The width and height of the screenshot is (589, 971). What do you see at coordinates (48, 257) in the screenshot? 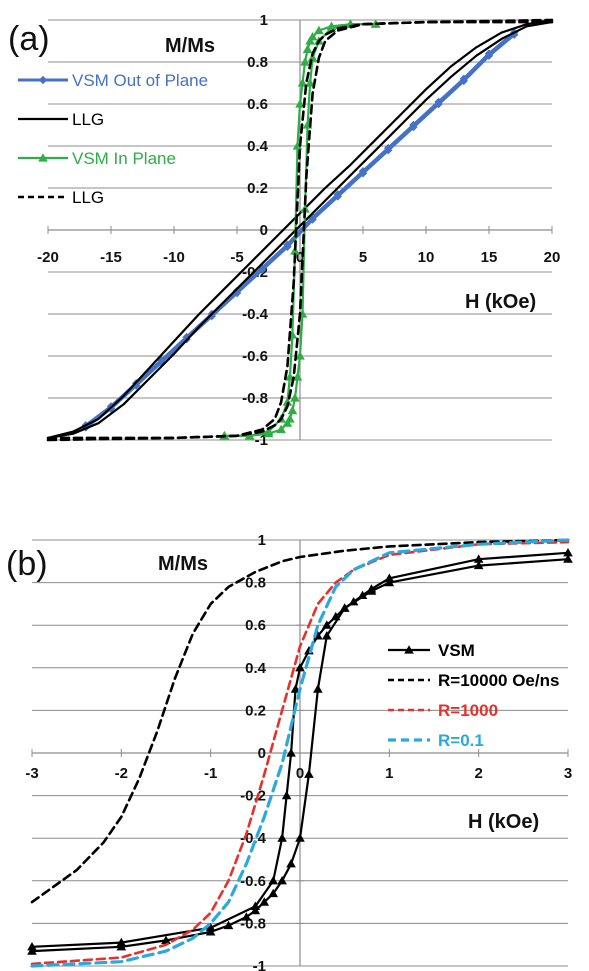
I see `x-tick-label: -20` at bounding box center [48, 257].